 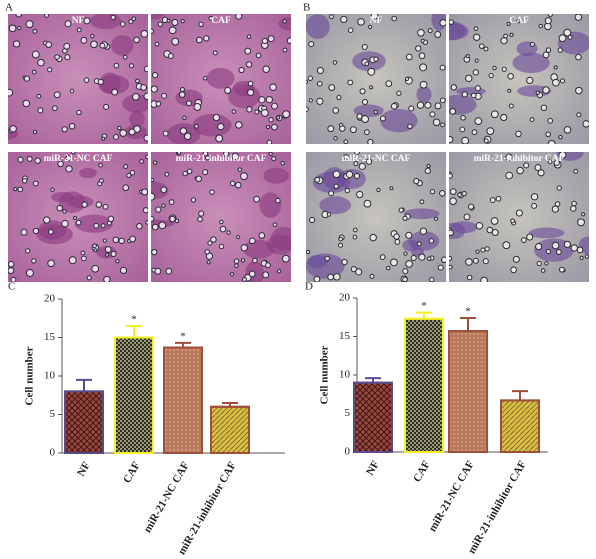 I want to click on bar-hatch, so click(x=230, y=429).